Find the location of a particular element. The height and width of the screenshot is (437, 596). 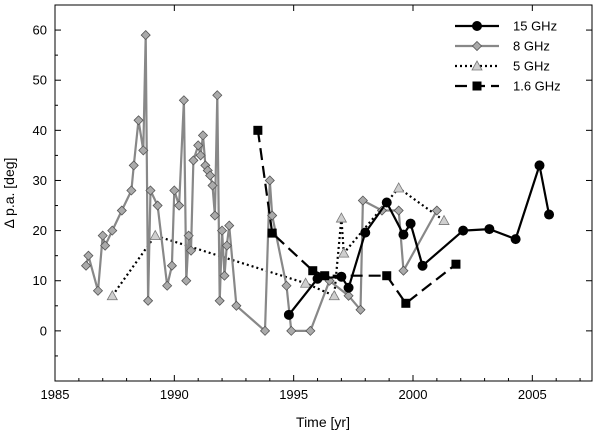

x-tick-label: 1995 is located at coordinates (293, 394).